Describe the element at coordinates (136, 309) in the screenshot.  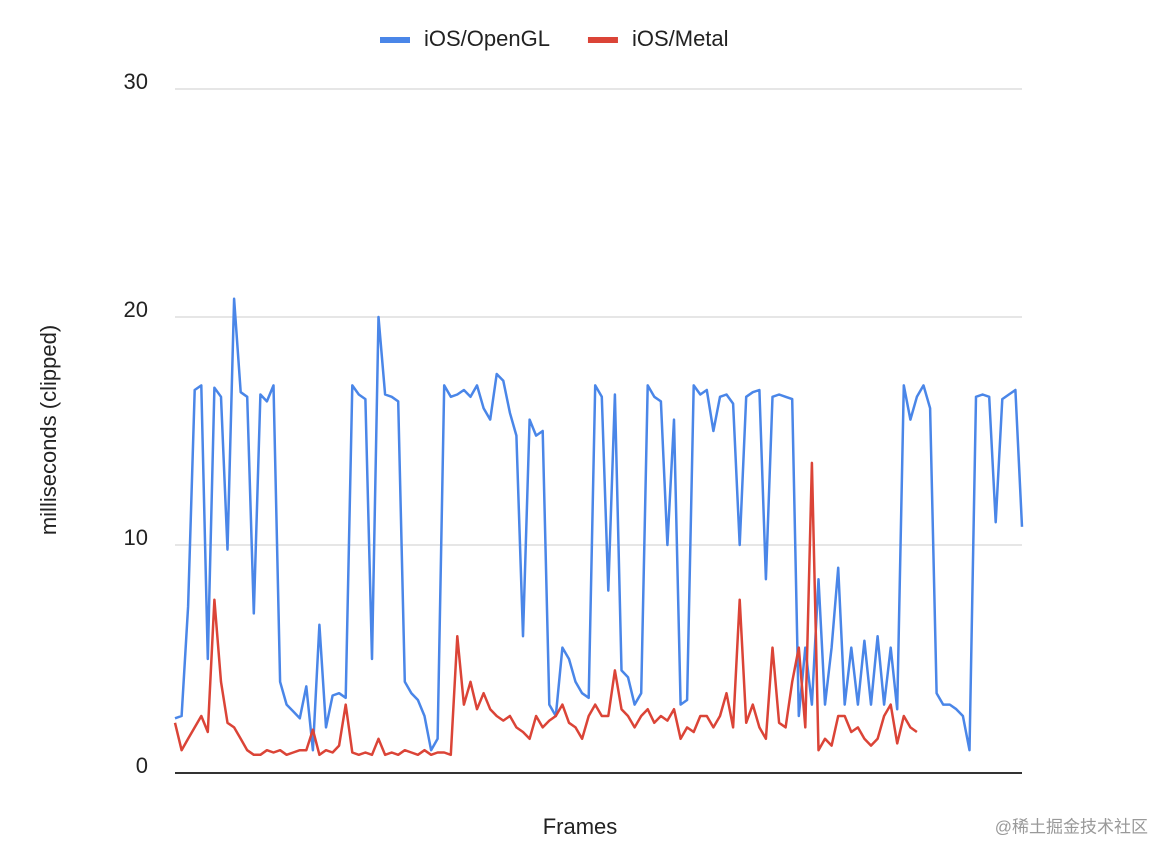
I see `y-tick-label: 20` at that location.